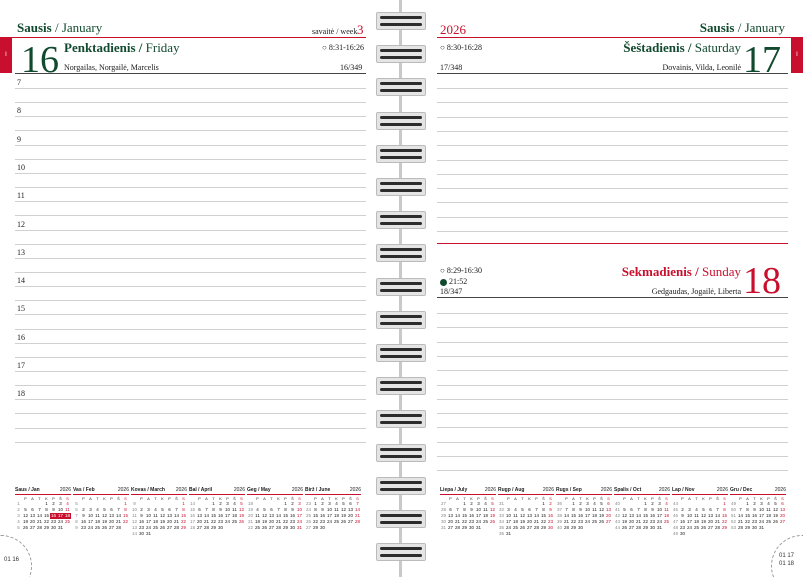 The height and width of the screenshot is (577, 803). I want to click on day-cell: 17, so click(508, 521).